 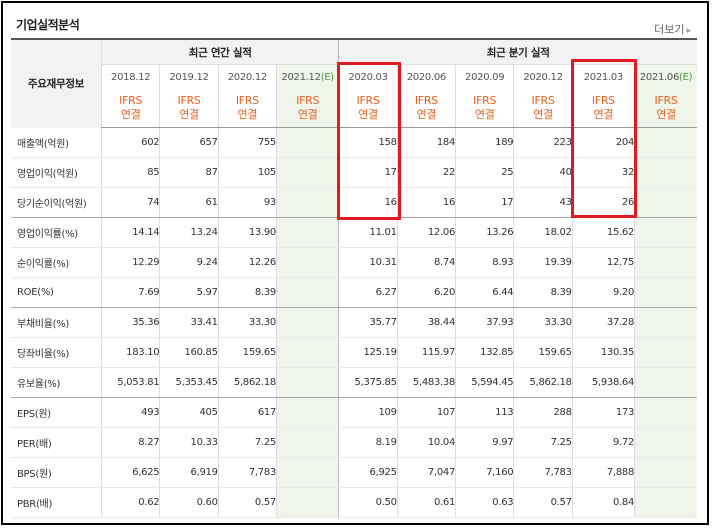 I want to click on value-cell: 105, so click(x=247, y=172).